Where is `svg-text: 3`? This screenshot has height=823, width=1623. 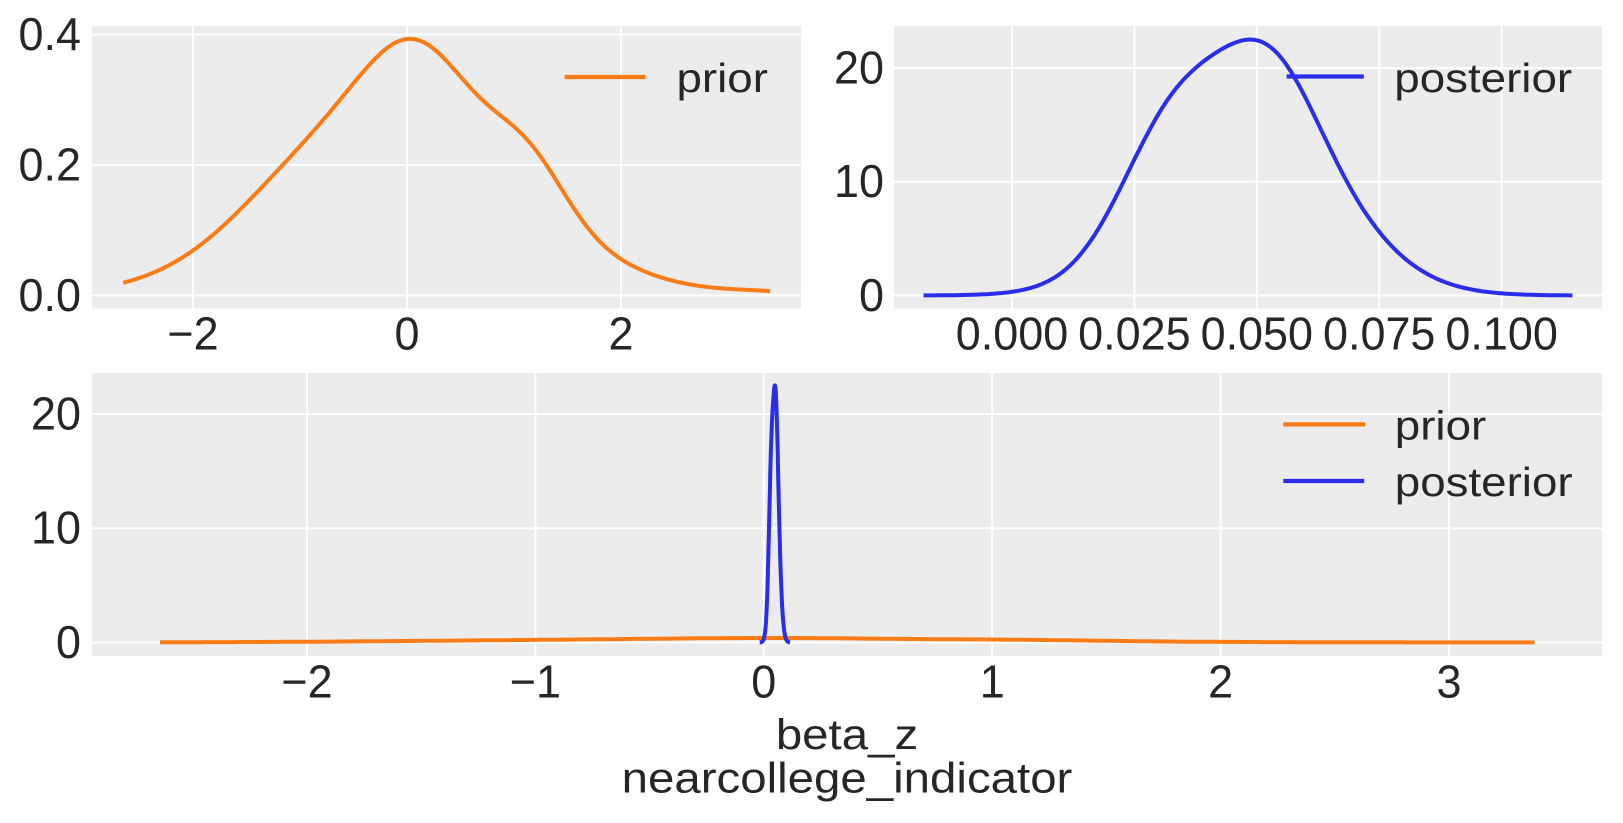 svg-text: 3 is located at coordinates (1448, 682).